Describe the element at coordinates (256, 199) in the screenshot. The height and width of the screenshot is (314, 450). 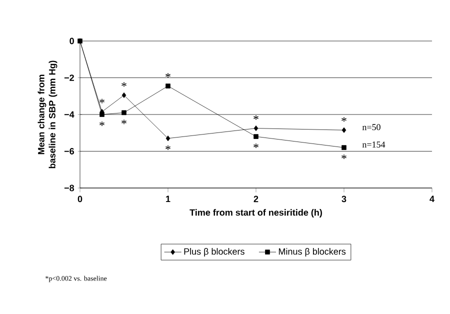
I see `x-tick-label: 2` at that location.